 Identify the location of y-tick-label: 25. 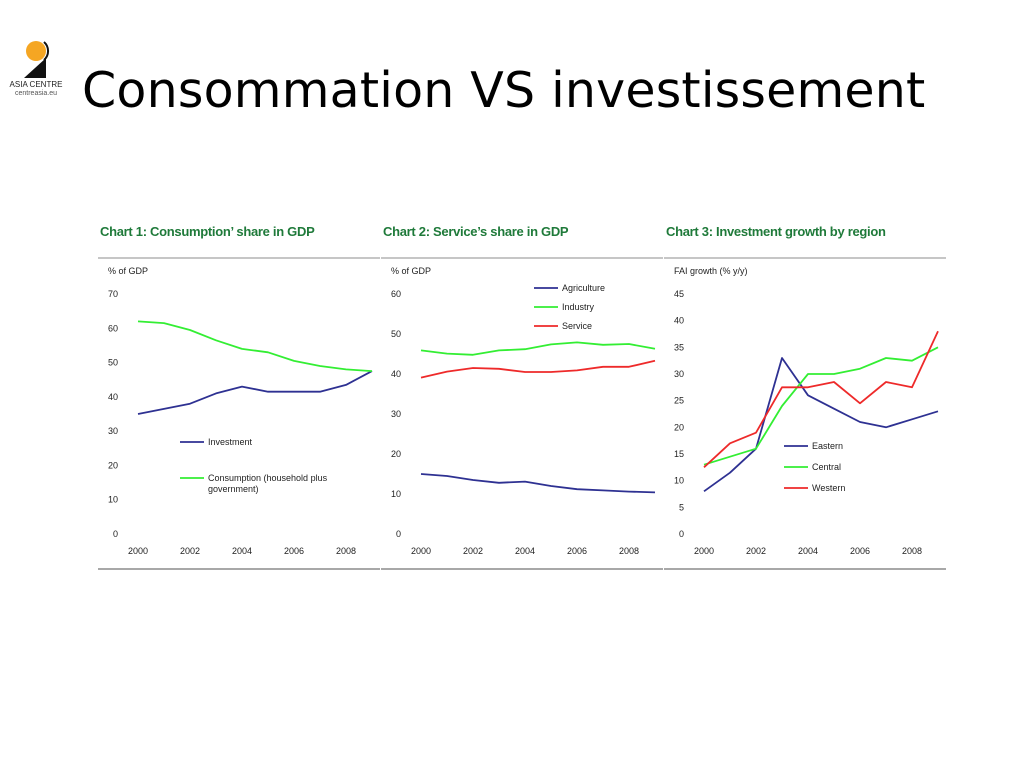
(679, 401).